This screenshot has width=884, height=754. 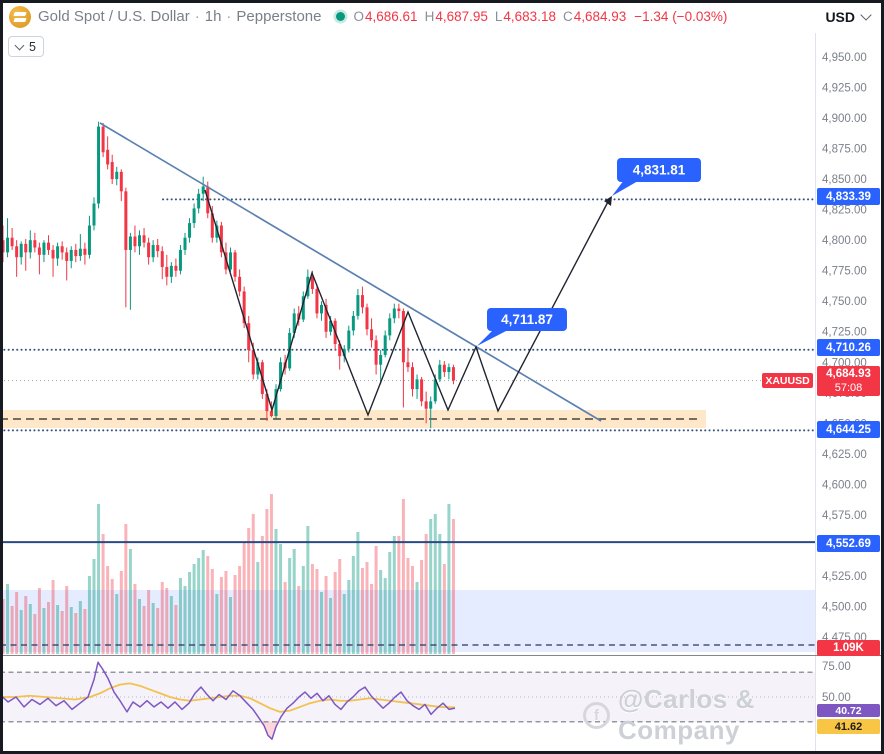 I want to click on interval-label: 1h, so click(x=213, y=16).